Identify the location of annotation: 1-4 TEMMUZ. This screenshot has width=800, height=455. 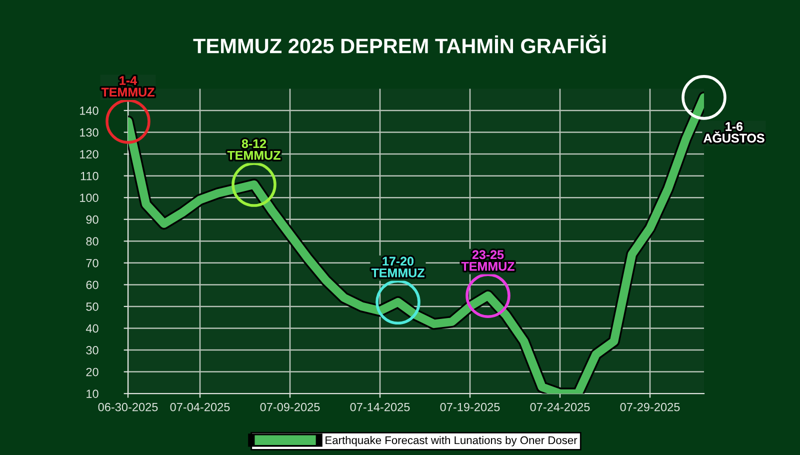
(127, 86).